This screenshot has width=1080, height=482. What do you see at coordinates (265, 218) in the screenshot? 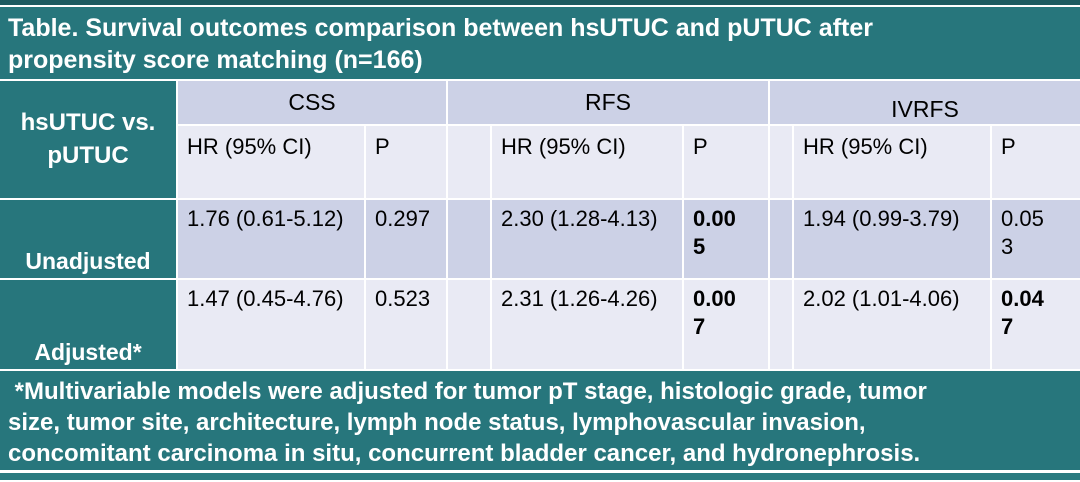
I see `hr-value: 1.76 (0.61-5.12)` at bounding box center [265, 218].